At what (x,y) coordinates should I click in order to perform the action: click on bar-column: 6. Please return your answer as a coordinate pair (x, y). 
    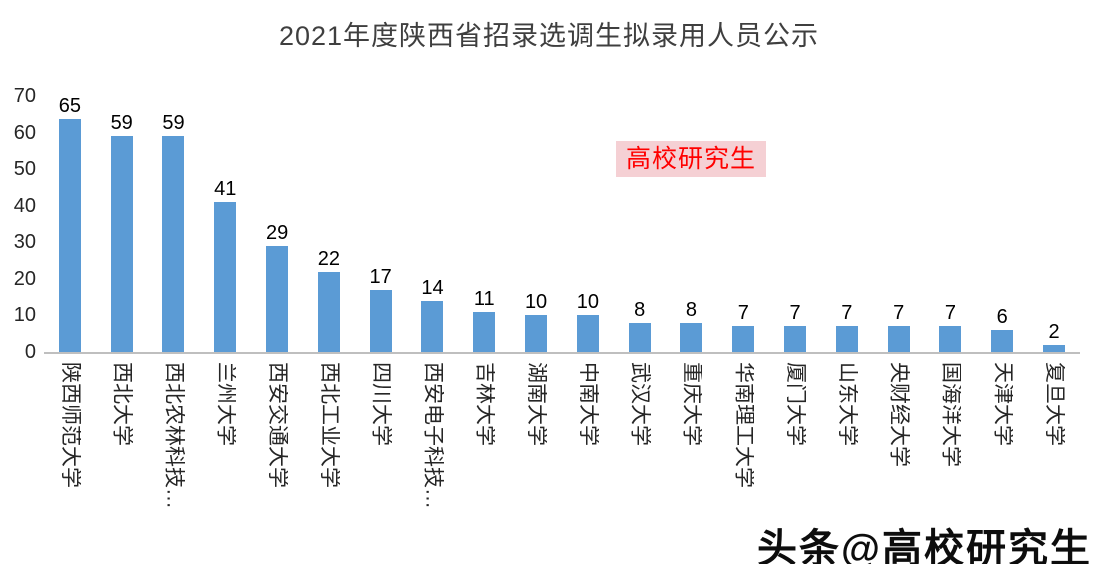
    Looking at the image, I should click on (1002, 224).